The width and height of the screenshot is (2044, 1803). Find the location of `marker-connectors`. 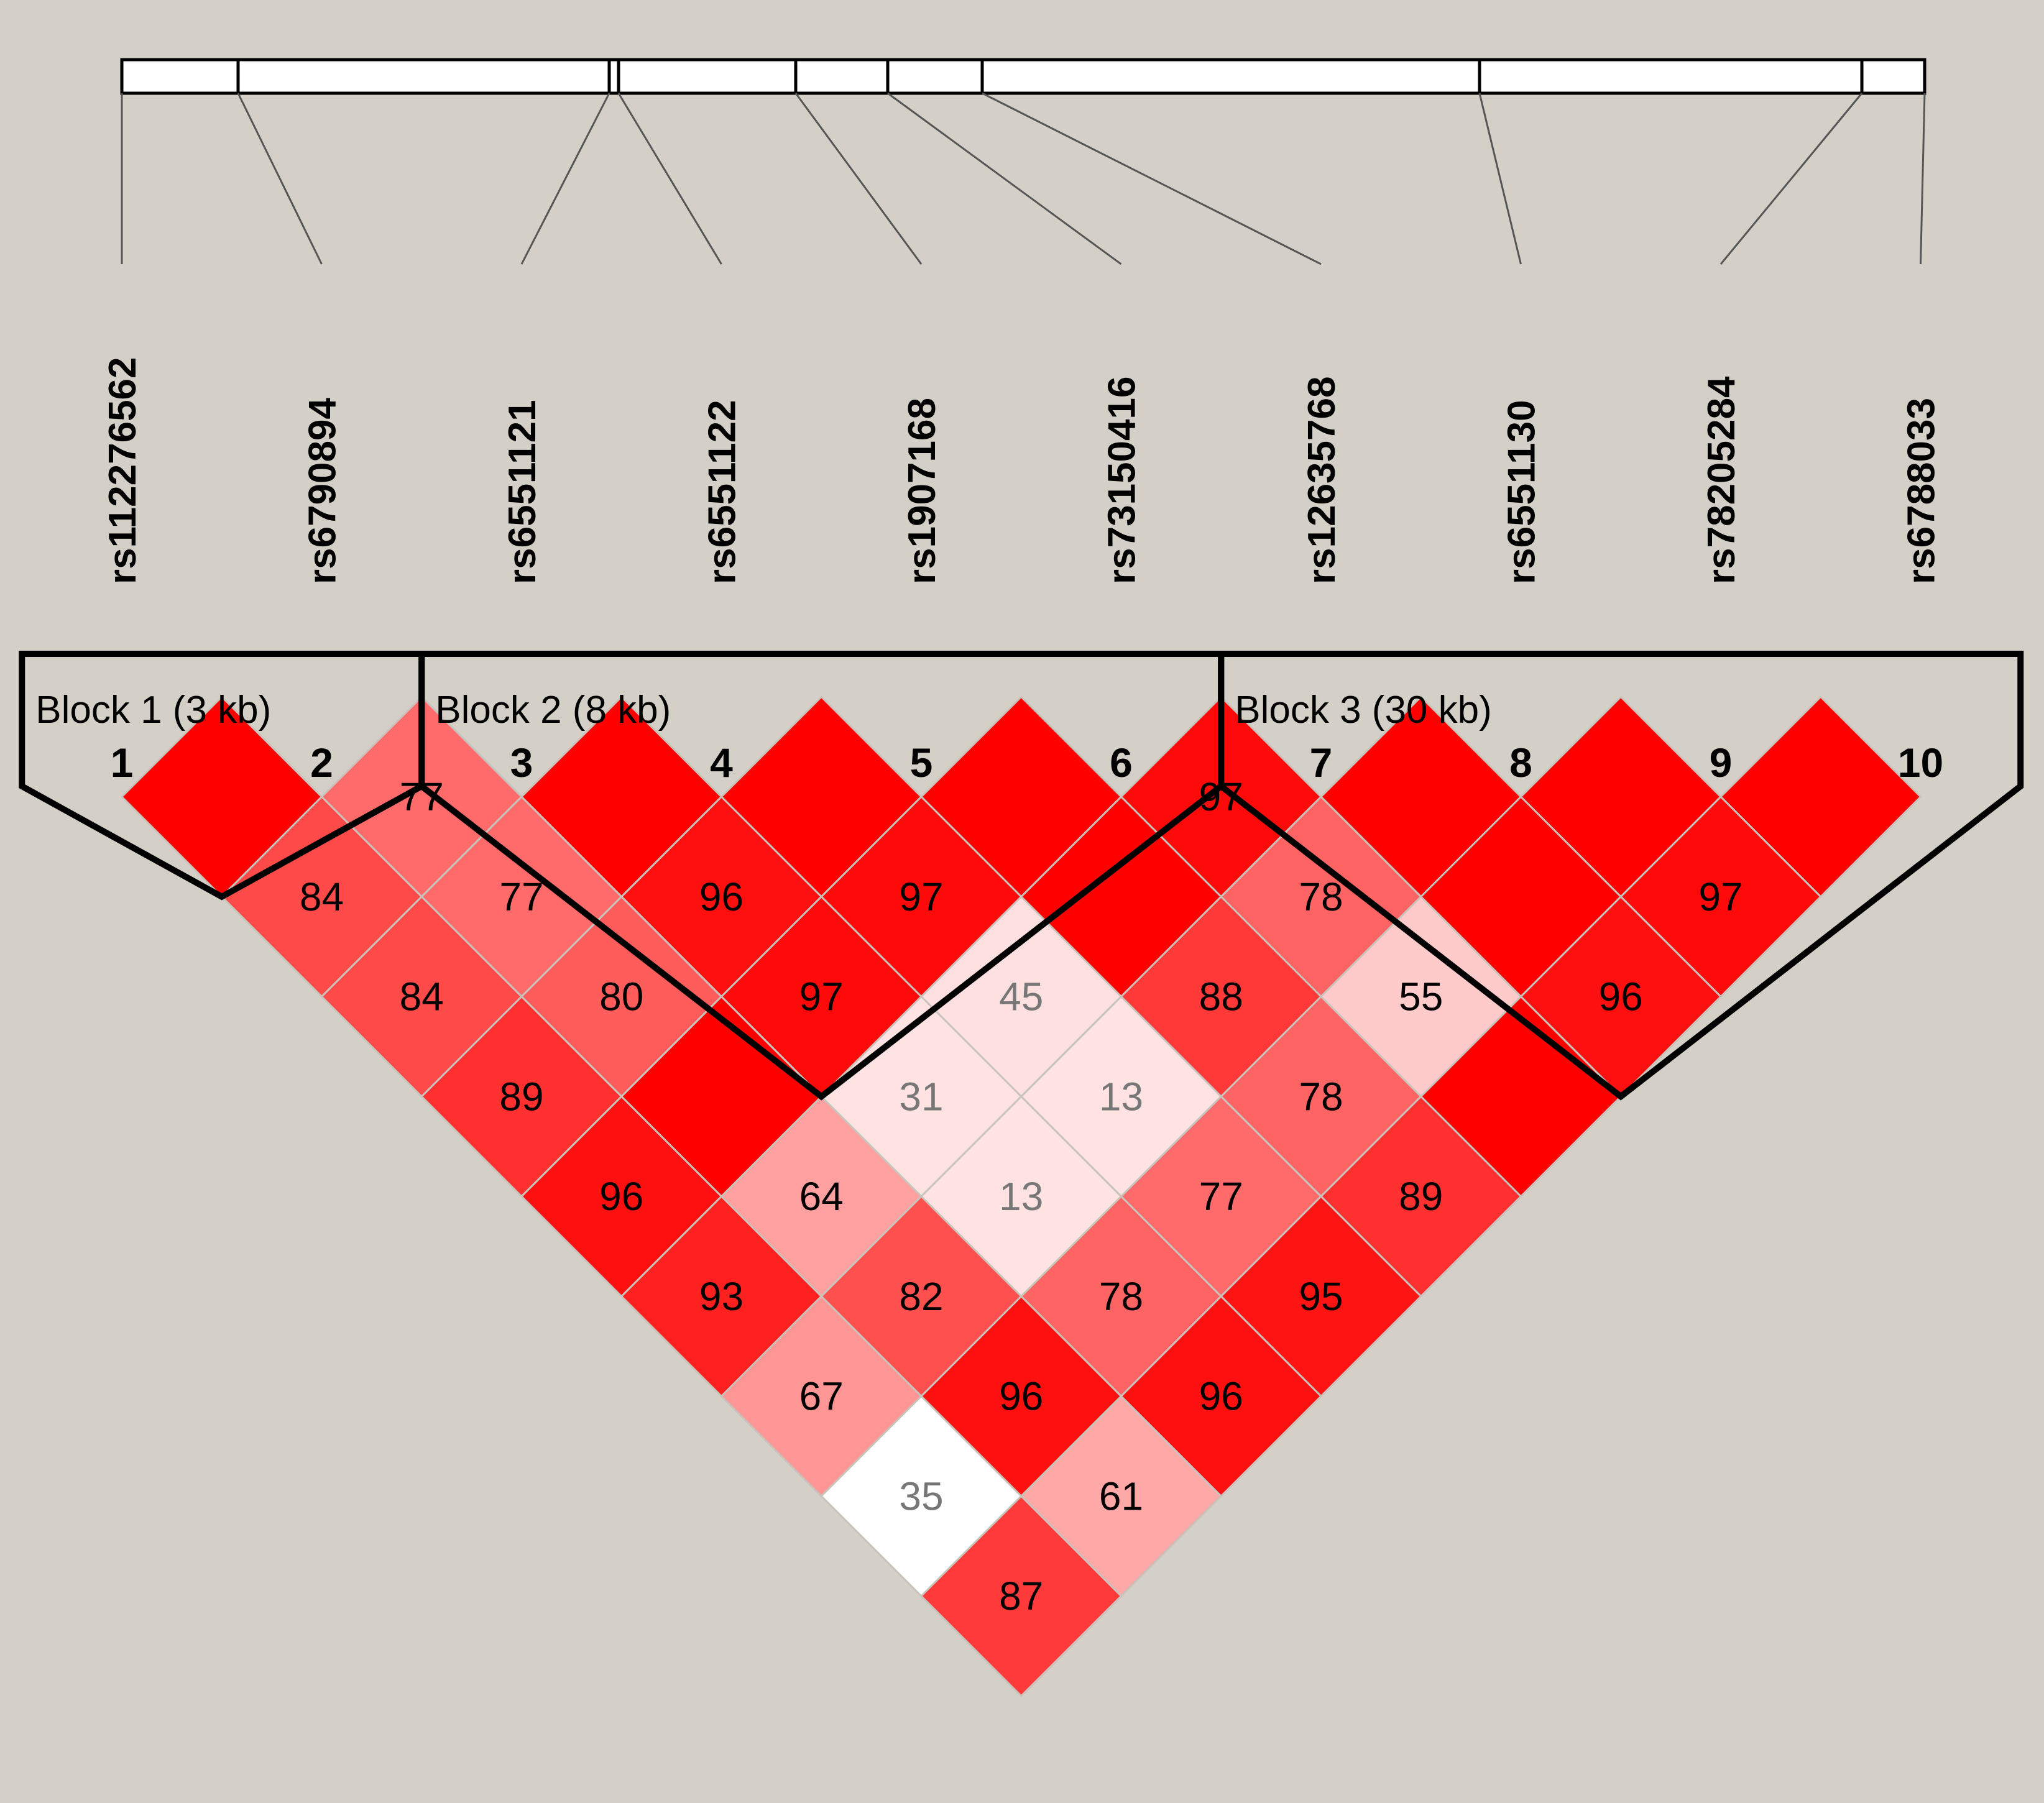

marker-connectors is located at coordinates (1023, 178).